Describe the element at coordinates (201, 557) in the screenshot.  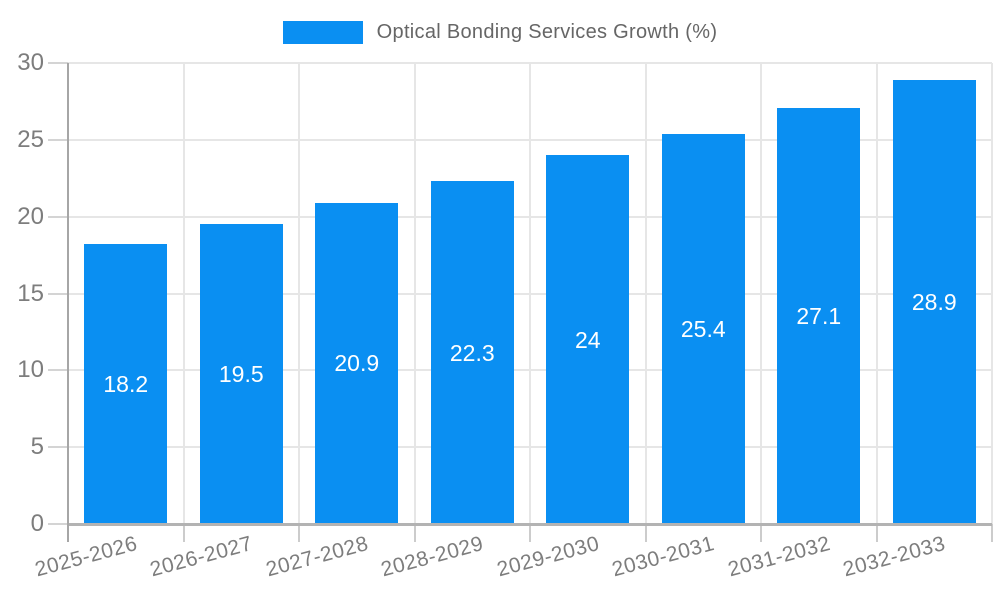
I see `x-axis-tick-label: 2026-2027` at that location.